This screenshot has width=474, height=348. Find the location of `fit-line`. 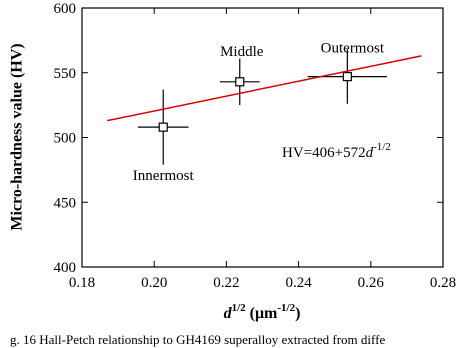

fit-line is located at coordinates (264, 88).